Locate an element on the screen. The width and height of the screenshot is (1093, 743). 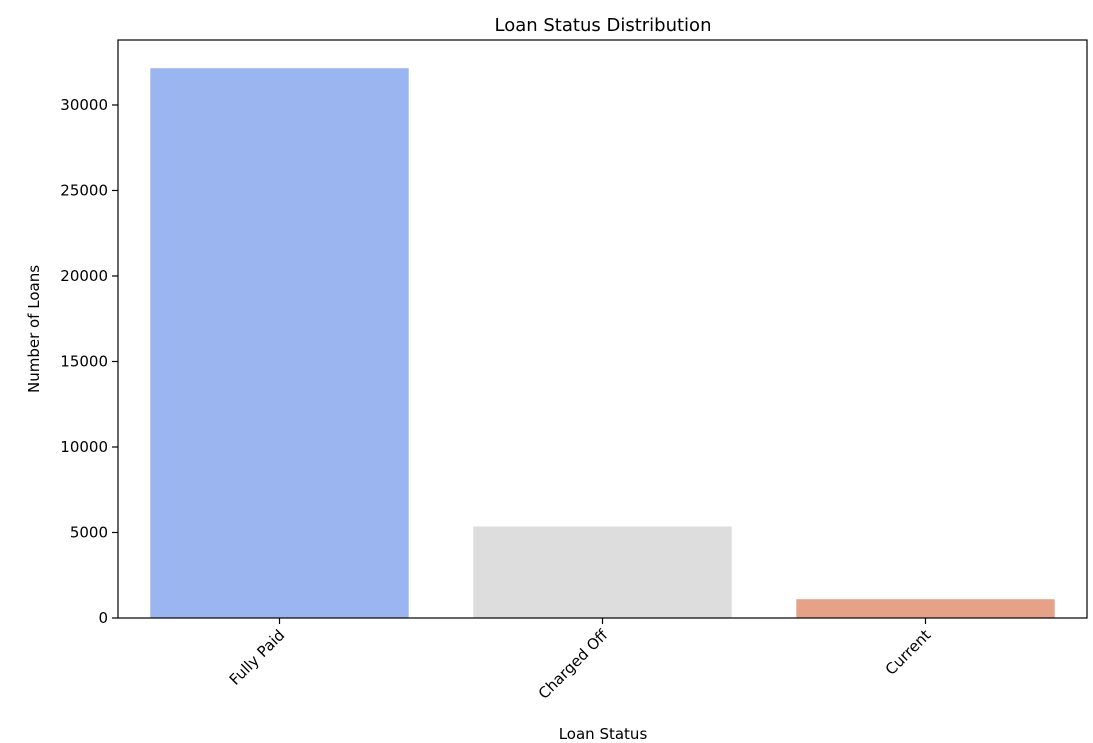
bar-current is located at coordinates (925, 608).